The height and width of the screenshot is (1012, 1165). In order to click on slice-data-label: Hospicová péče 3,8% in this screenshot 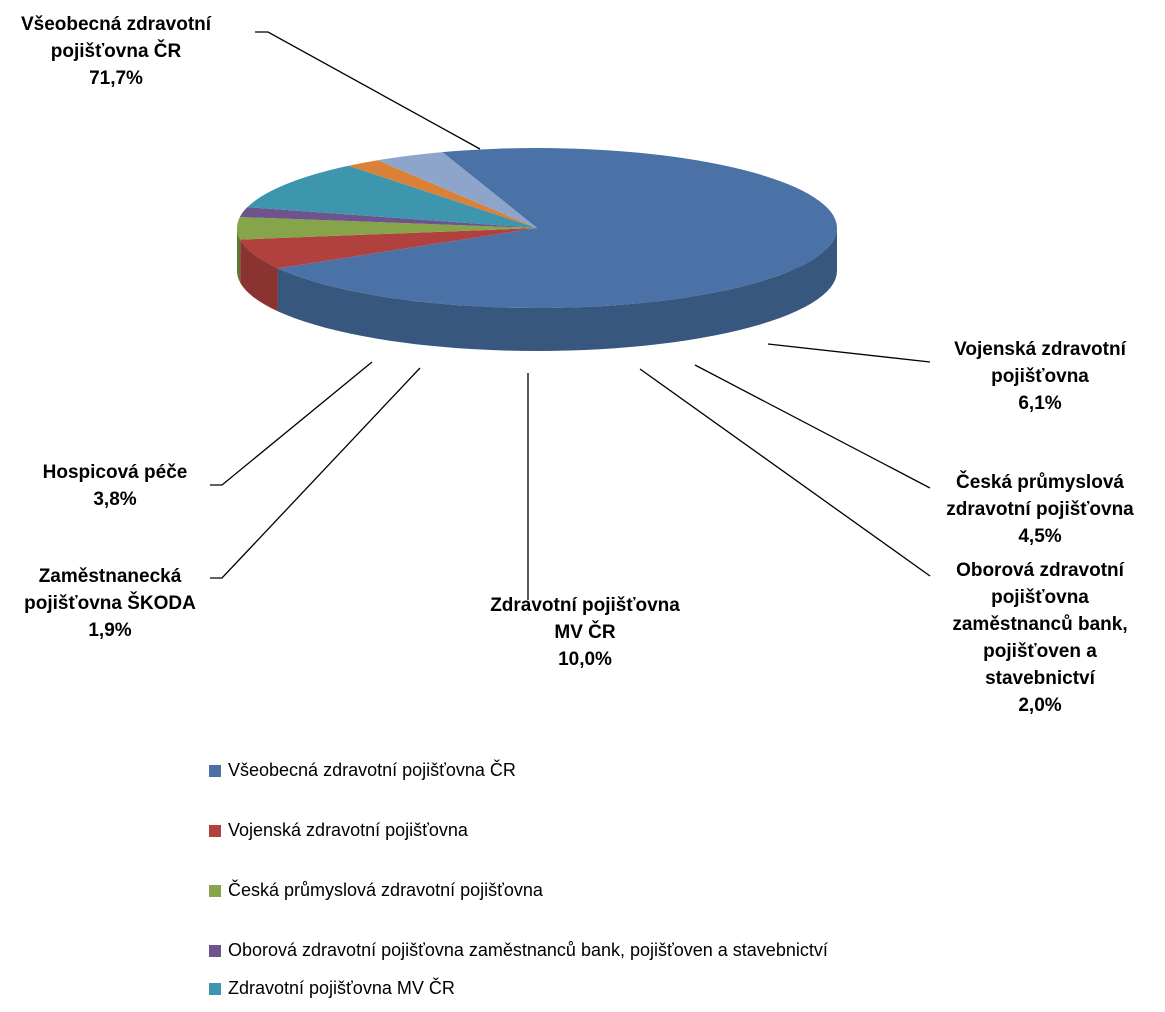, I will do `click(115, 486)`.